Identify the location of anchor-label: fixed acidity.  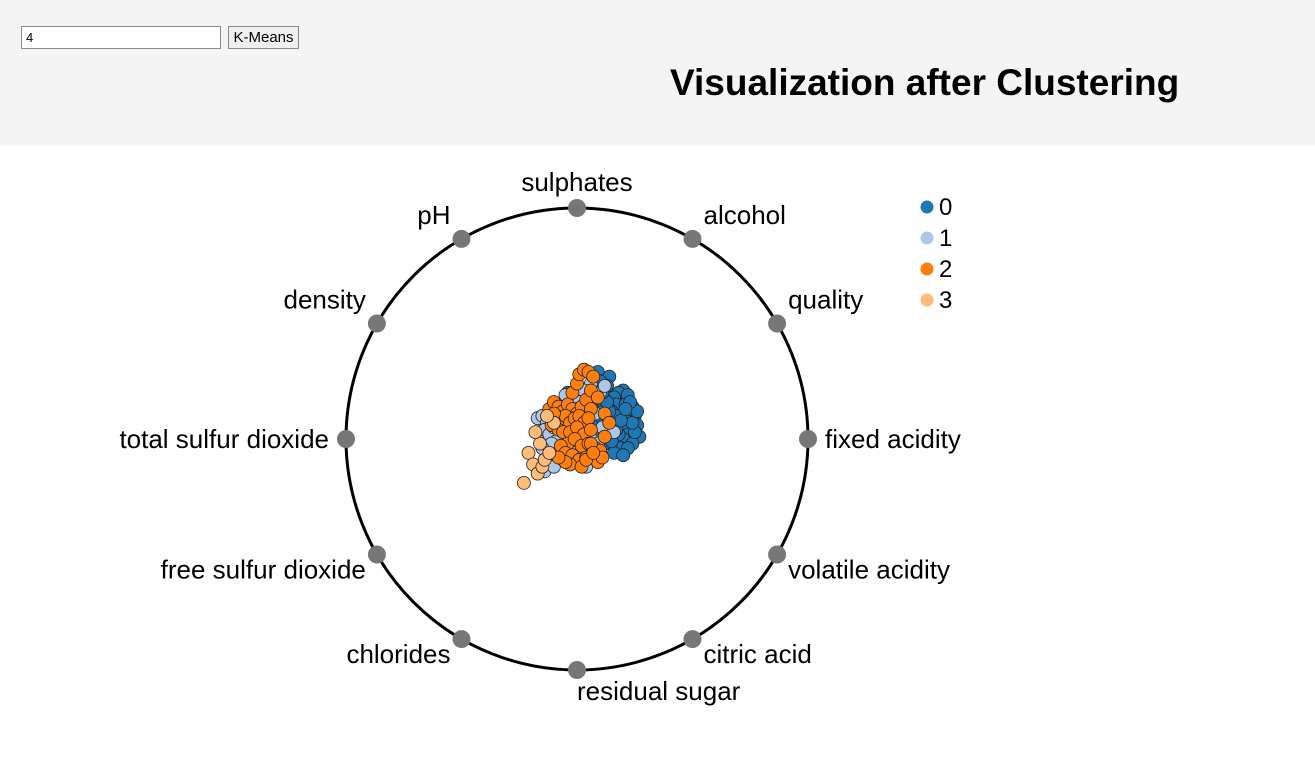
(893, 439).